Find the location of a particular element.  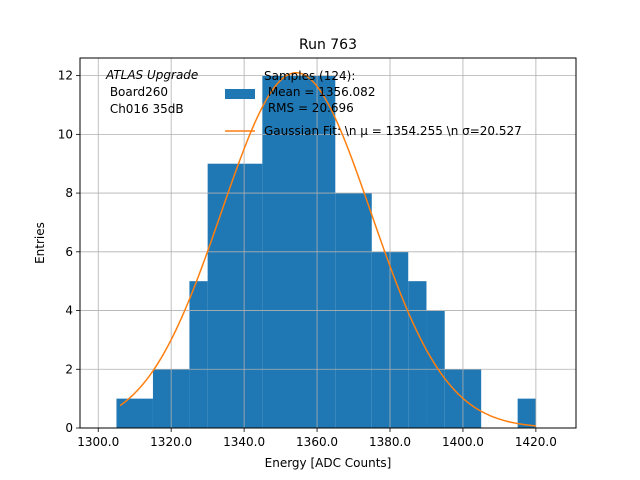

y-tick-label-6: 12 is located at coordinates (65, 76).